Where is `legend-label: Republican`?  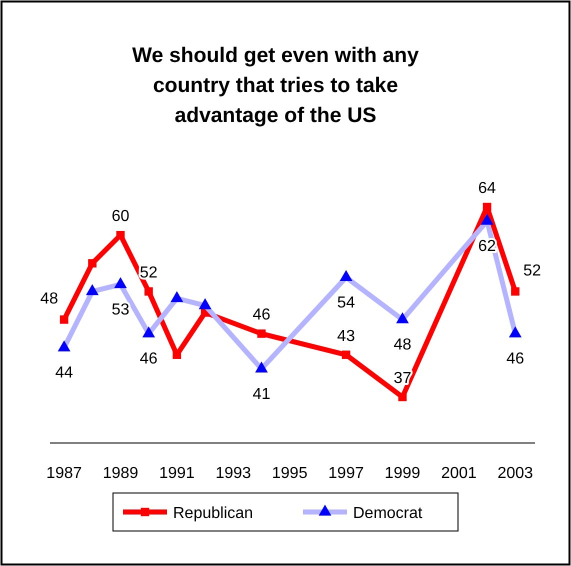
legend-label: Republican is located at coordinates (213, 513).